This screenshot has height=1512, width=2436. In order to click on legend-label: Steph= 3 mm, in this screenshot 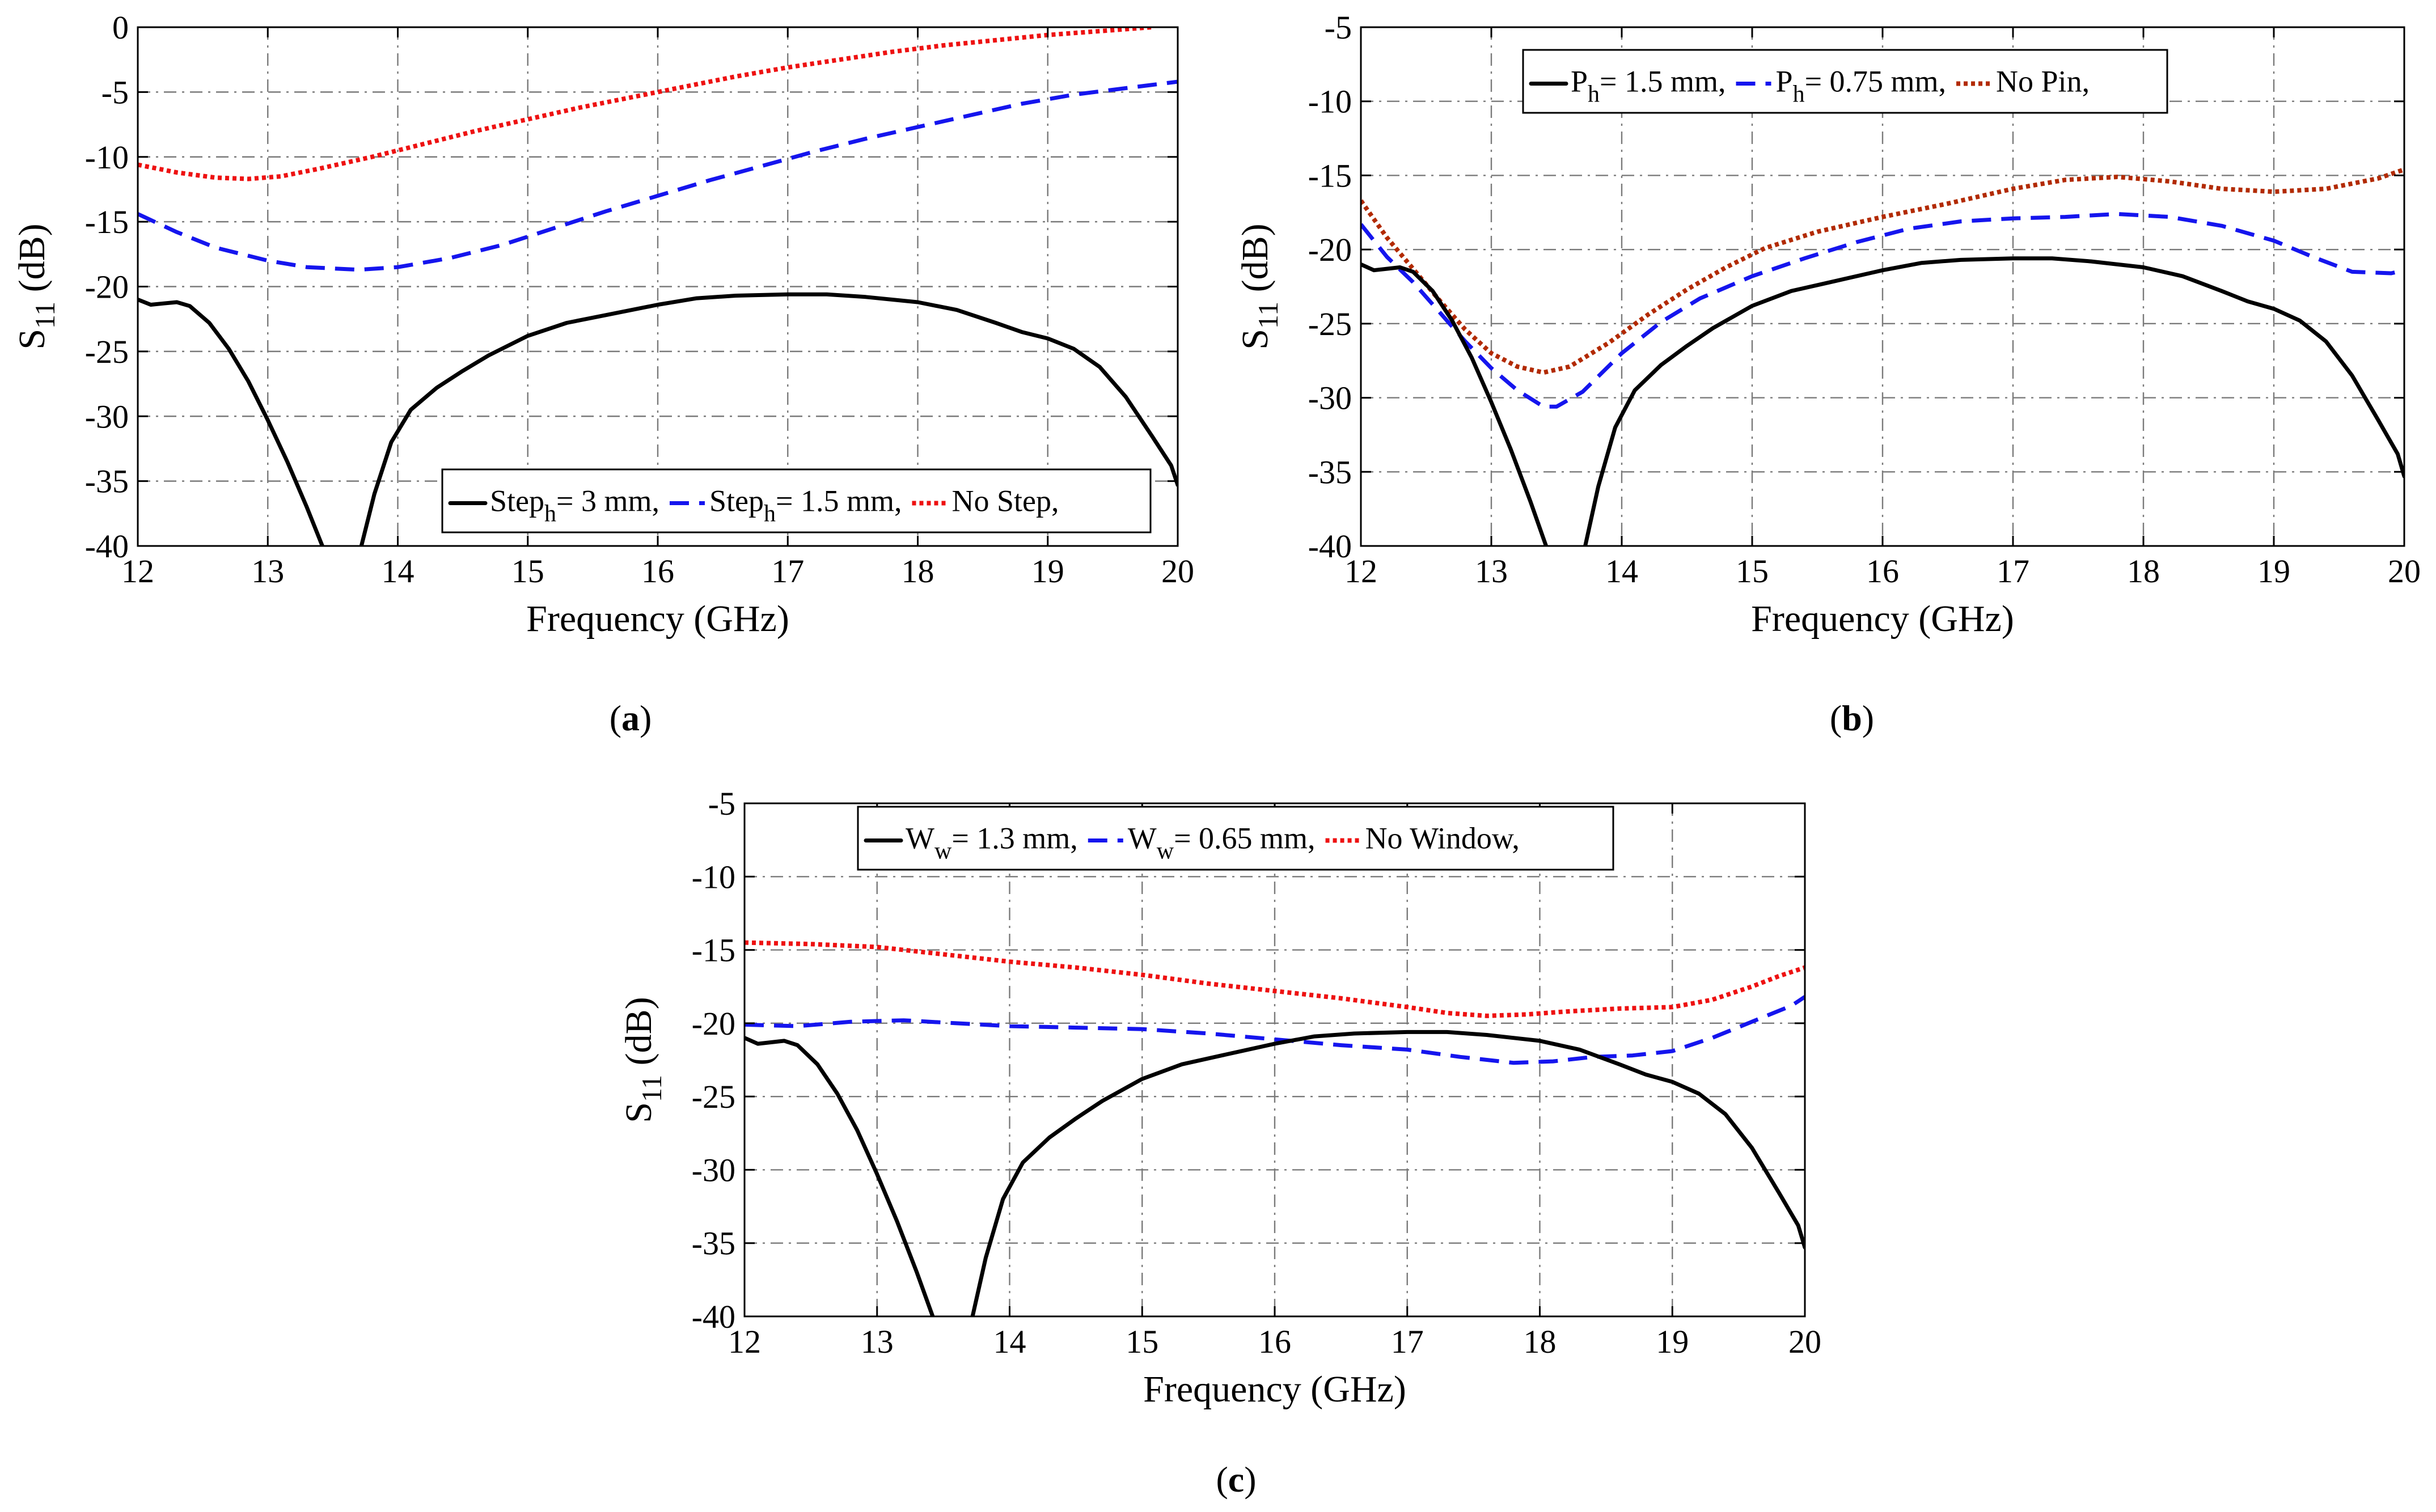, I will do `click(574, 505)`.